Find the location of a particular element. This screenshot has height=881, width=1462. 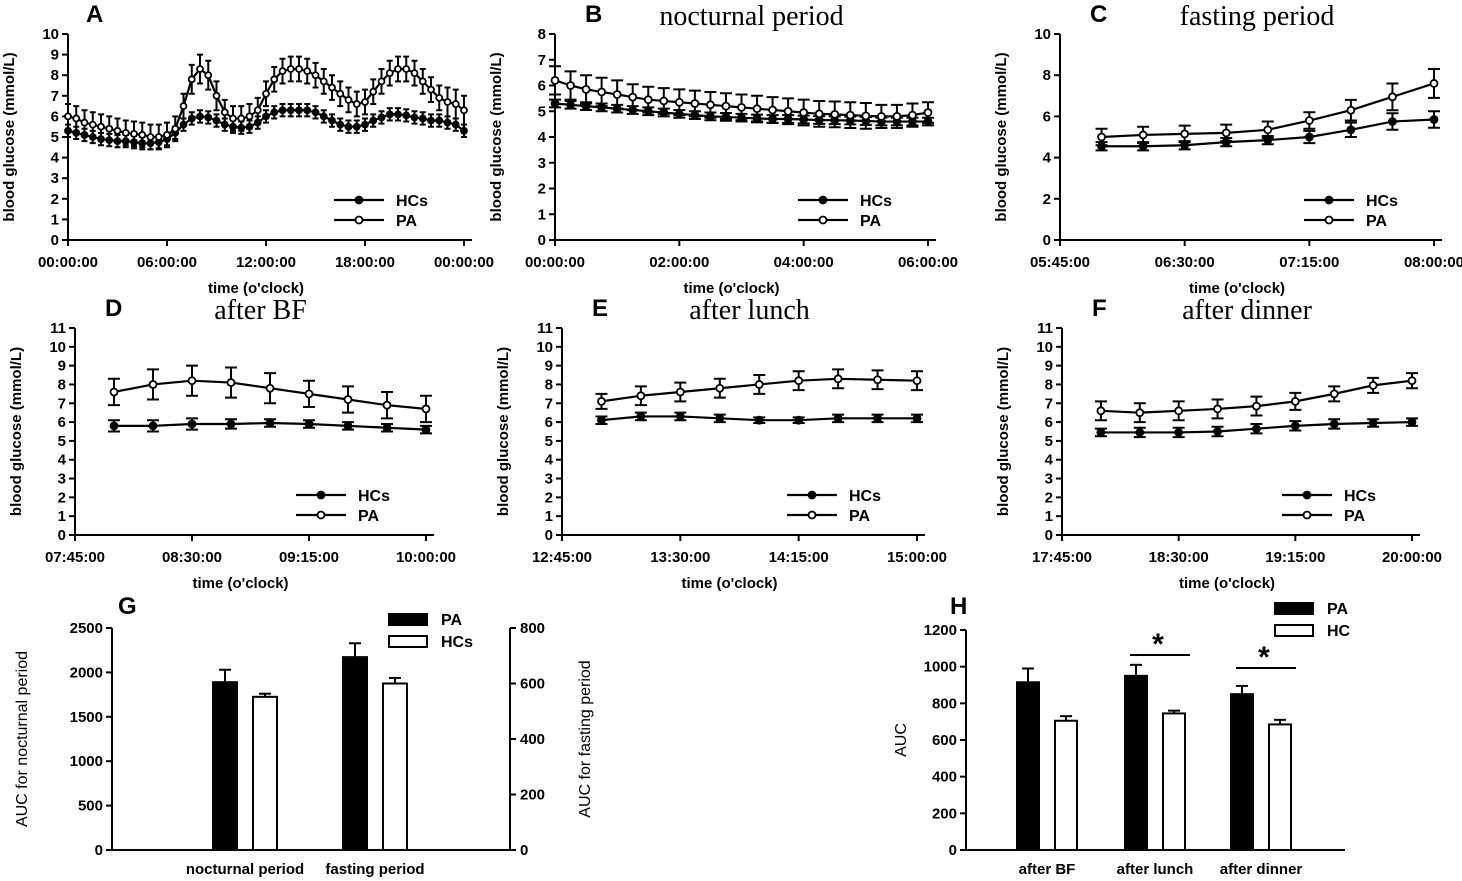

y2-axis-label: AUC for fasting period is located at coordinates (585, 738).